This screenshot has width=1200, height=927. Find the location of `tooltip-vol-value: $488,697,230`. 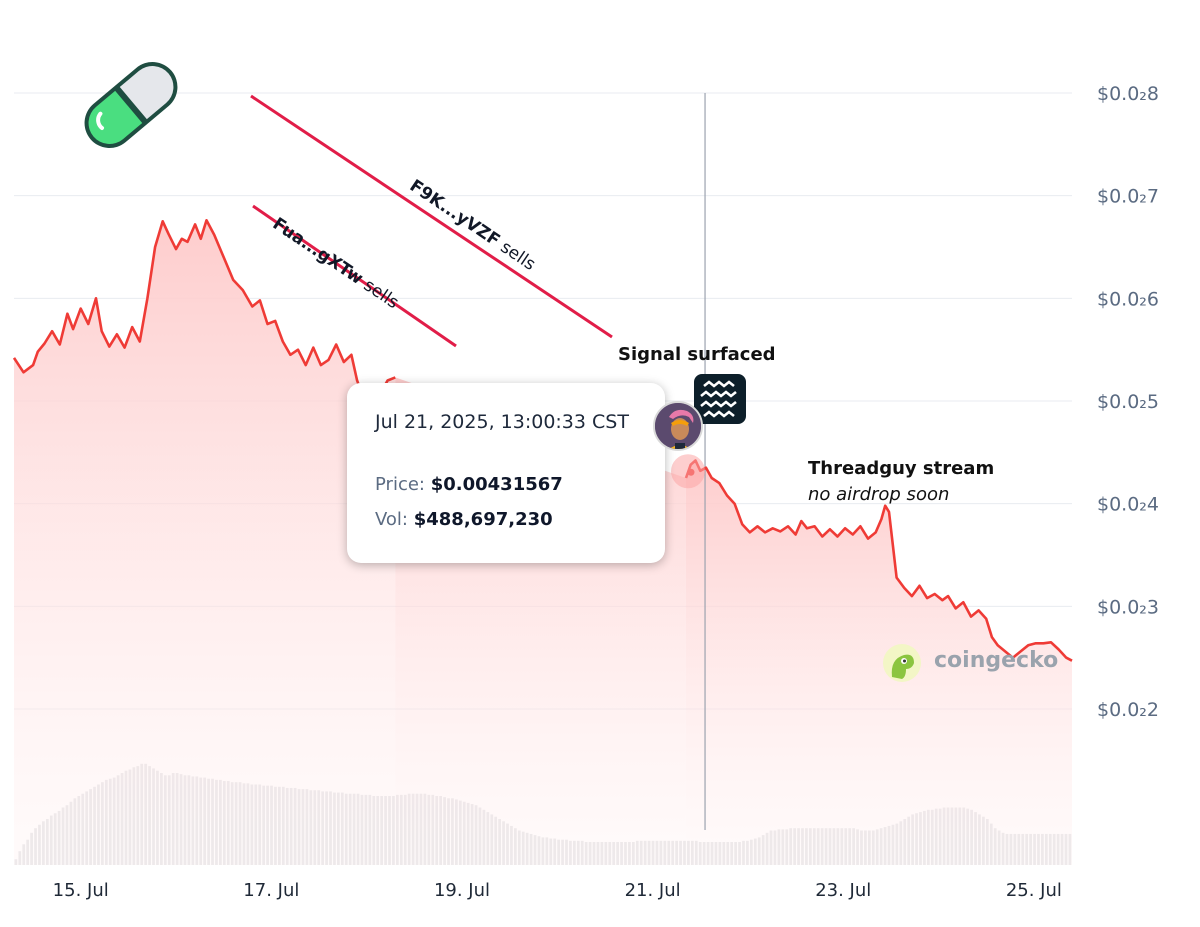

tooltip-vol-value: $488,697,230 is located at coordinates (483, 519).